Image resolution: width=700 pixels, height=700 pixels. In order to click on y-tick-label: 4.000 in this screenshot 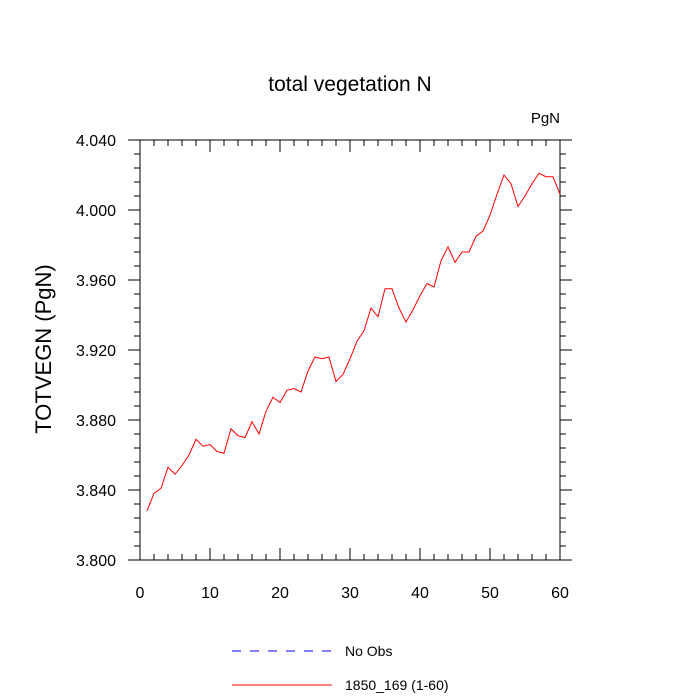, I will do `click(96, 211)`.